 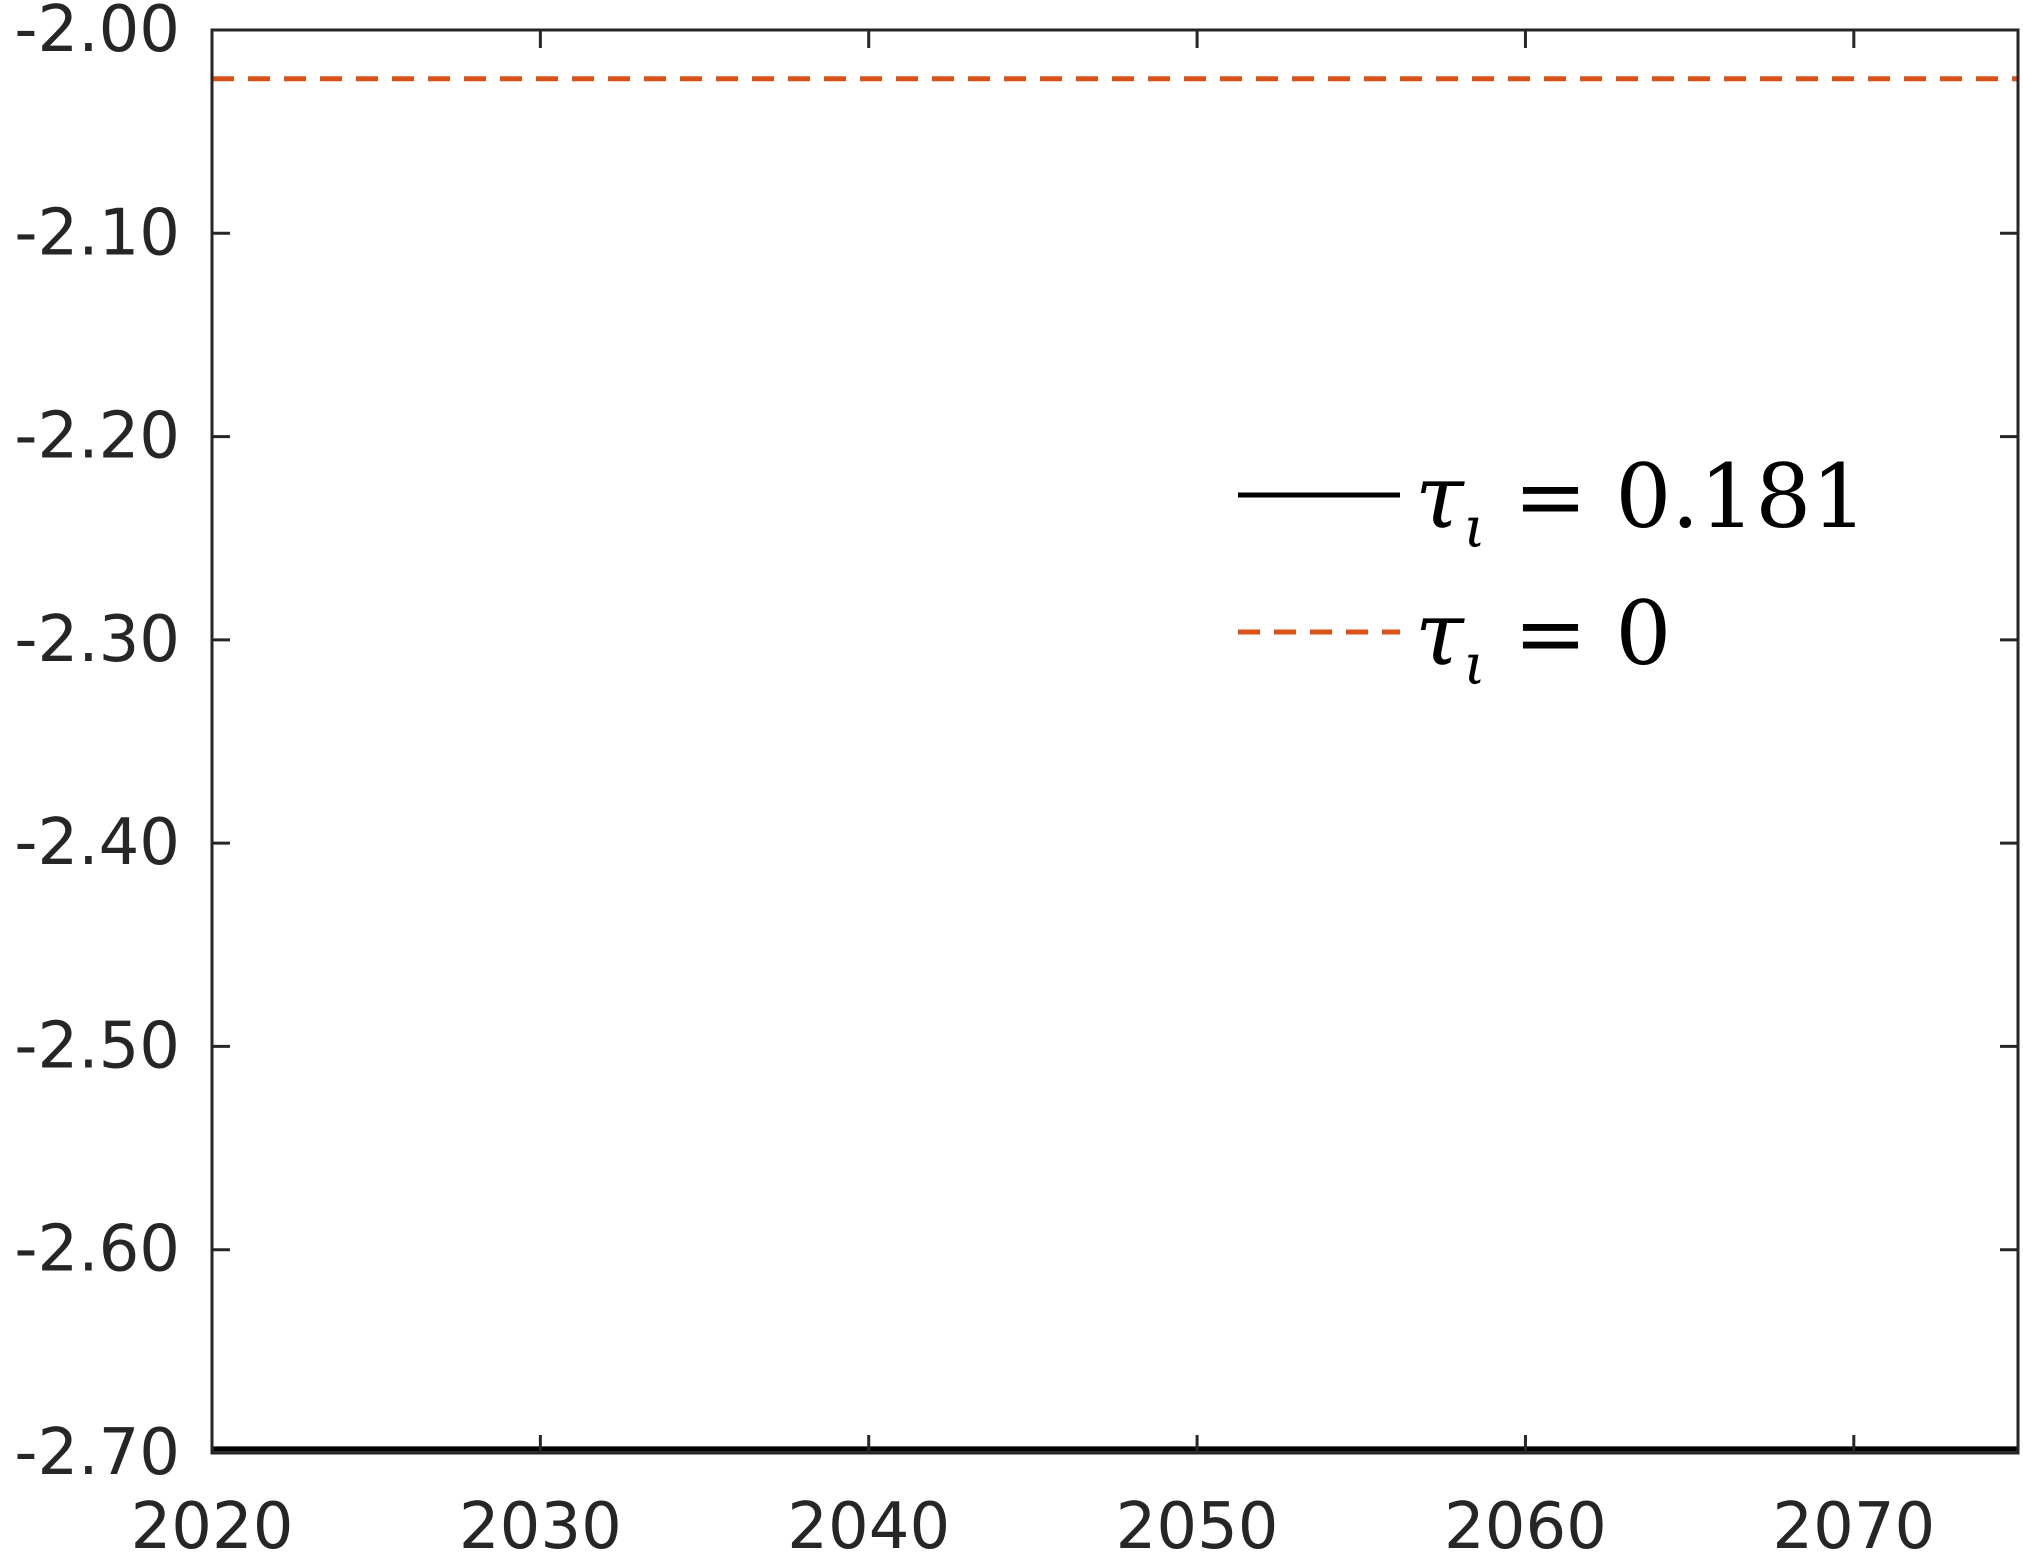 What do you see at coordinates (97, 843) in the screenshot?
I see `y-tick-label: -2.40` at bounding box center [97, 843].